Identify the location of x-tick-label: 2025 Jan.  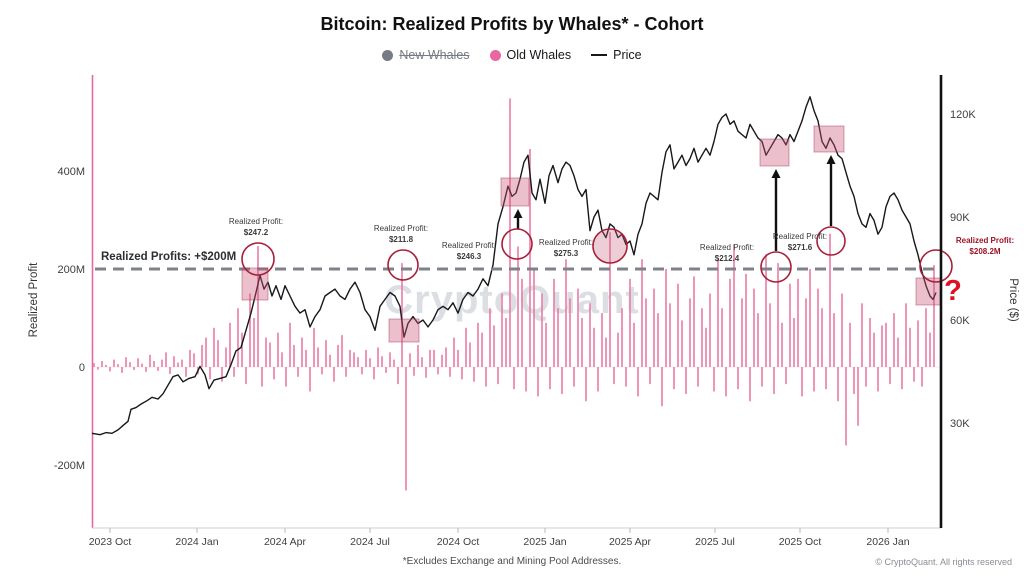
(544, 542).